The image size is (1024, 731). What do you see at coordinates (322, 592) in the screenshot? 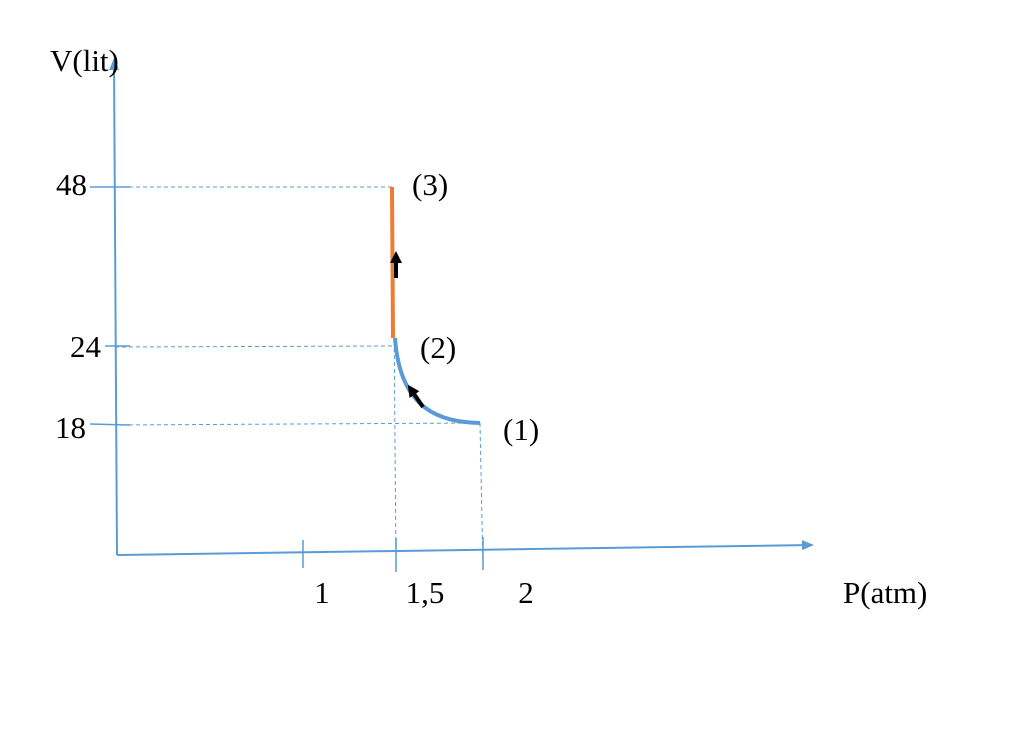
I see `x-tick-label: 1` at bounding box center [322, 592].